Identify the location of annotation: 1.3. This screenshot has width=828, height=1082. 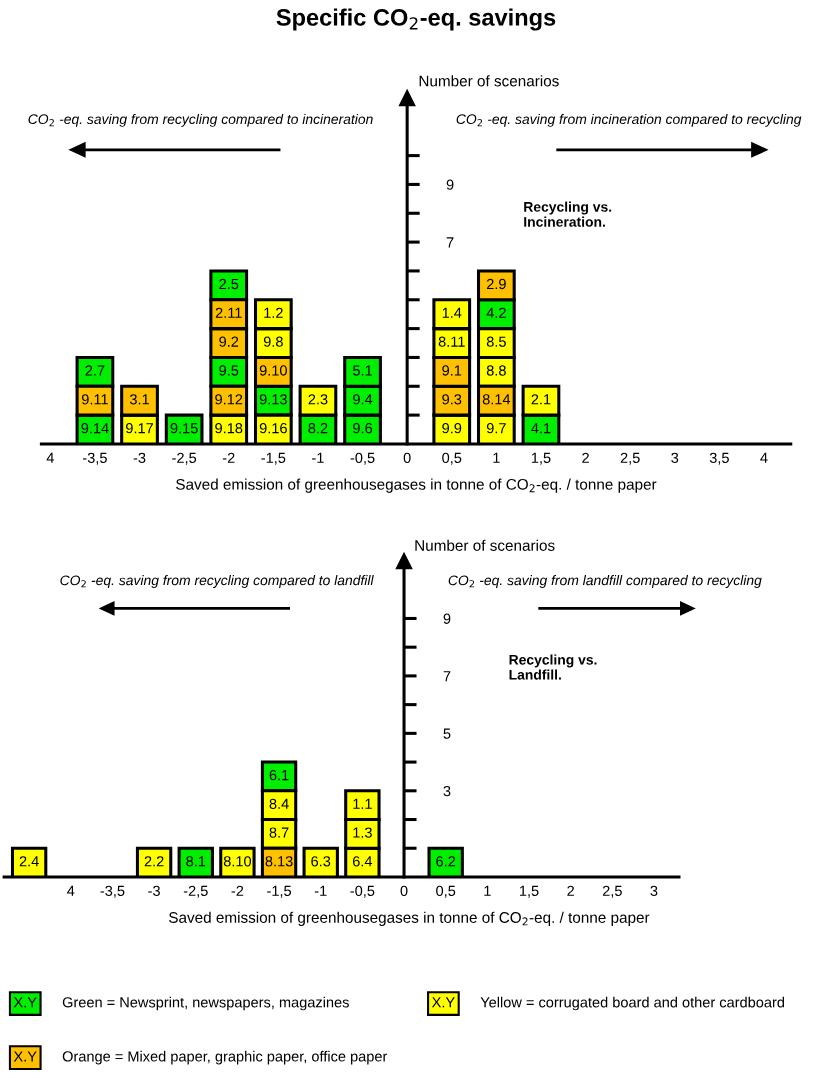
(362, 832).